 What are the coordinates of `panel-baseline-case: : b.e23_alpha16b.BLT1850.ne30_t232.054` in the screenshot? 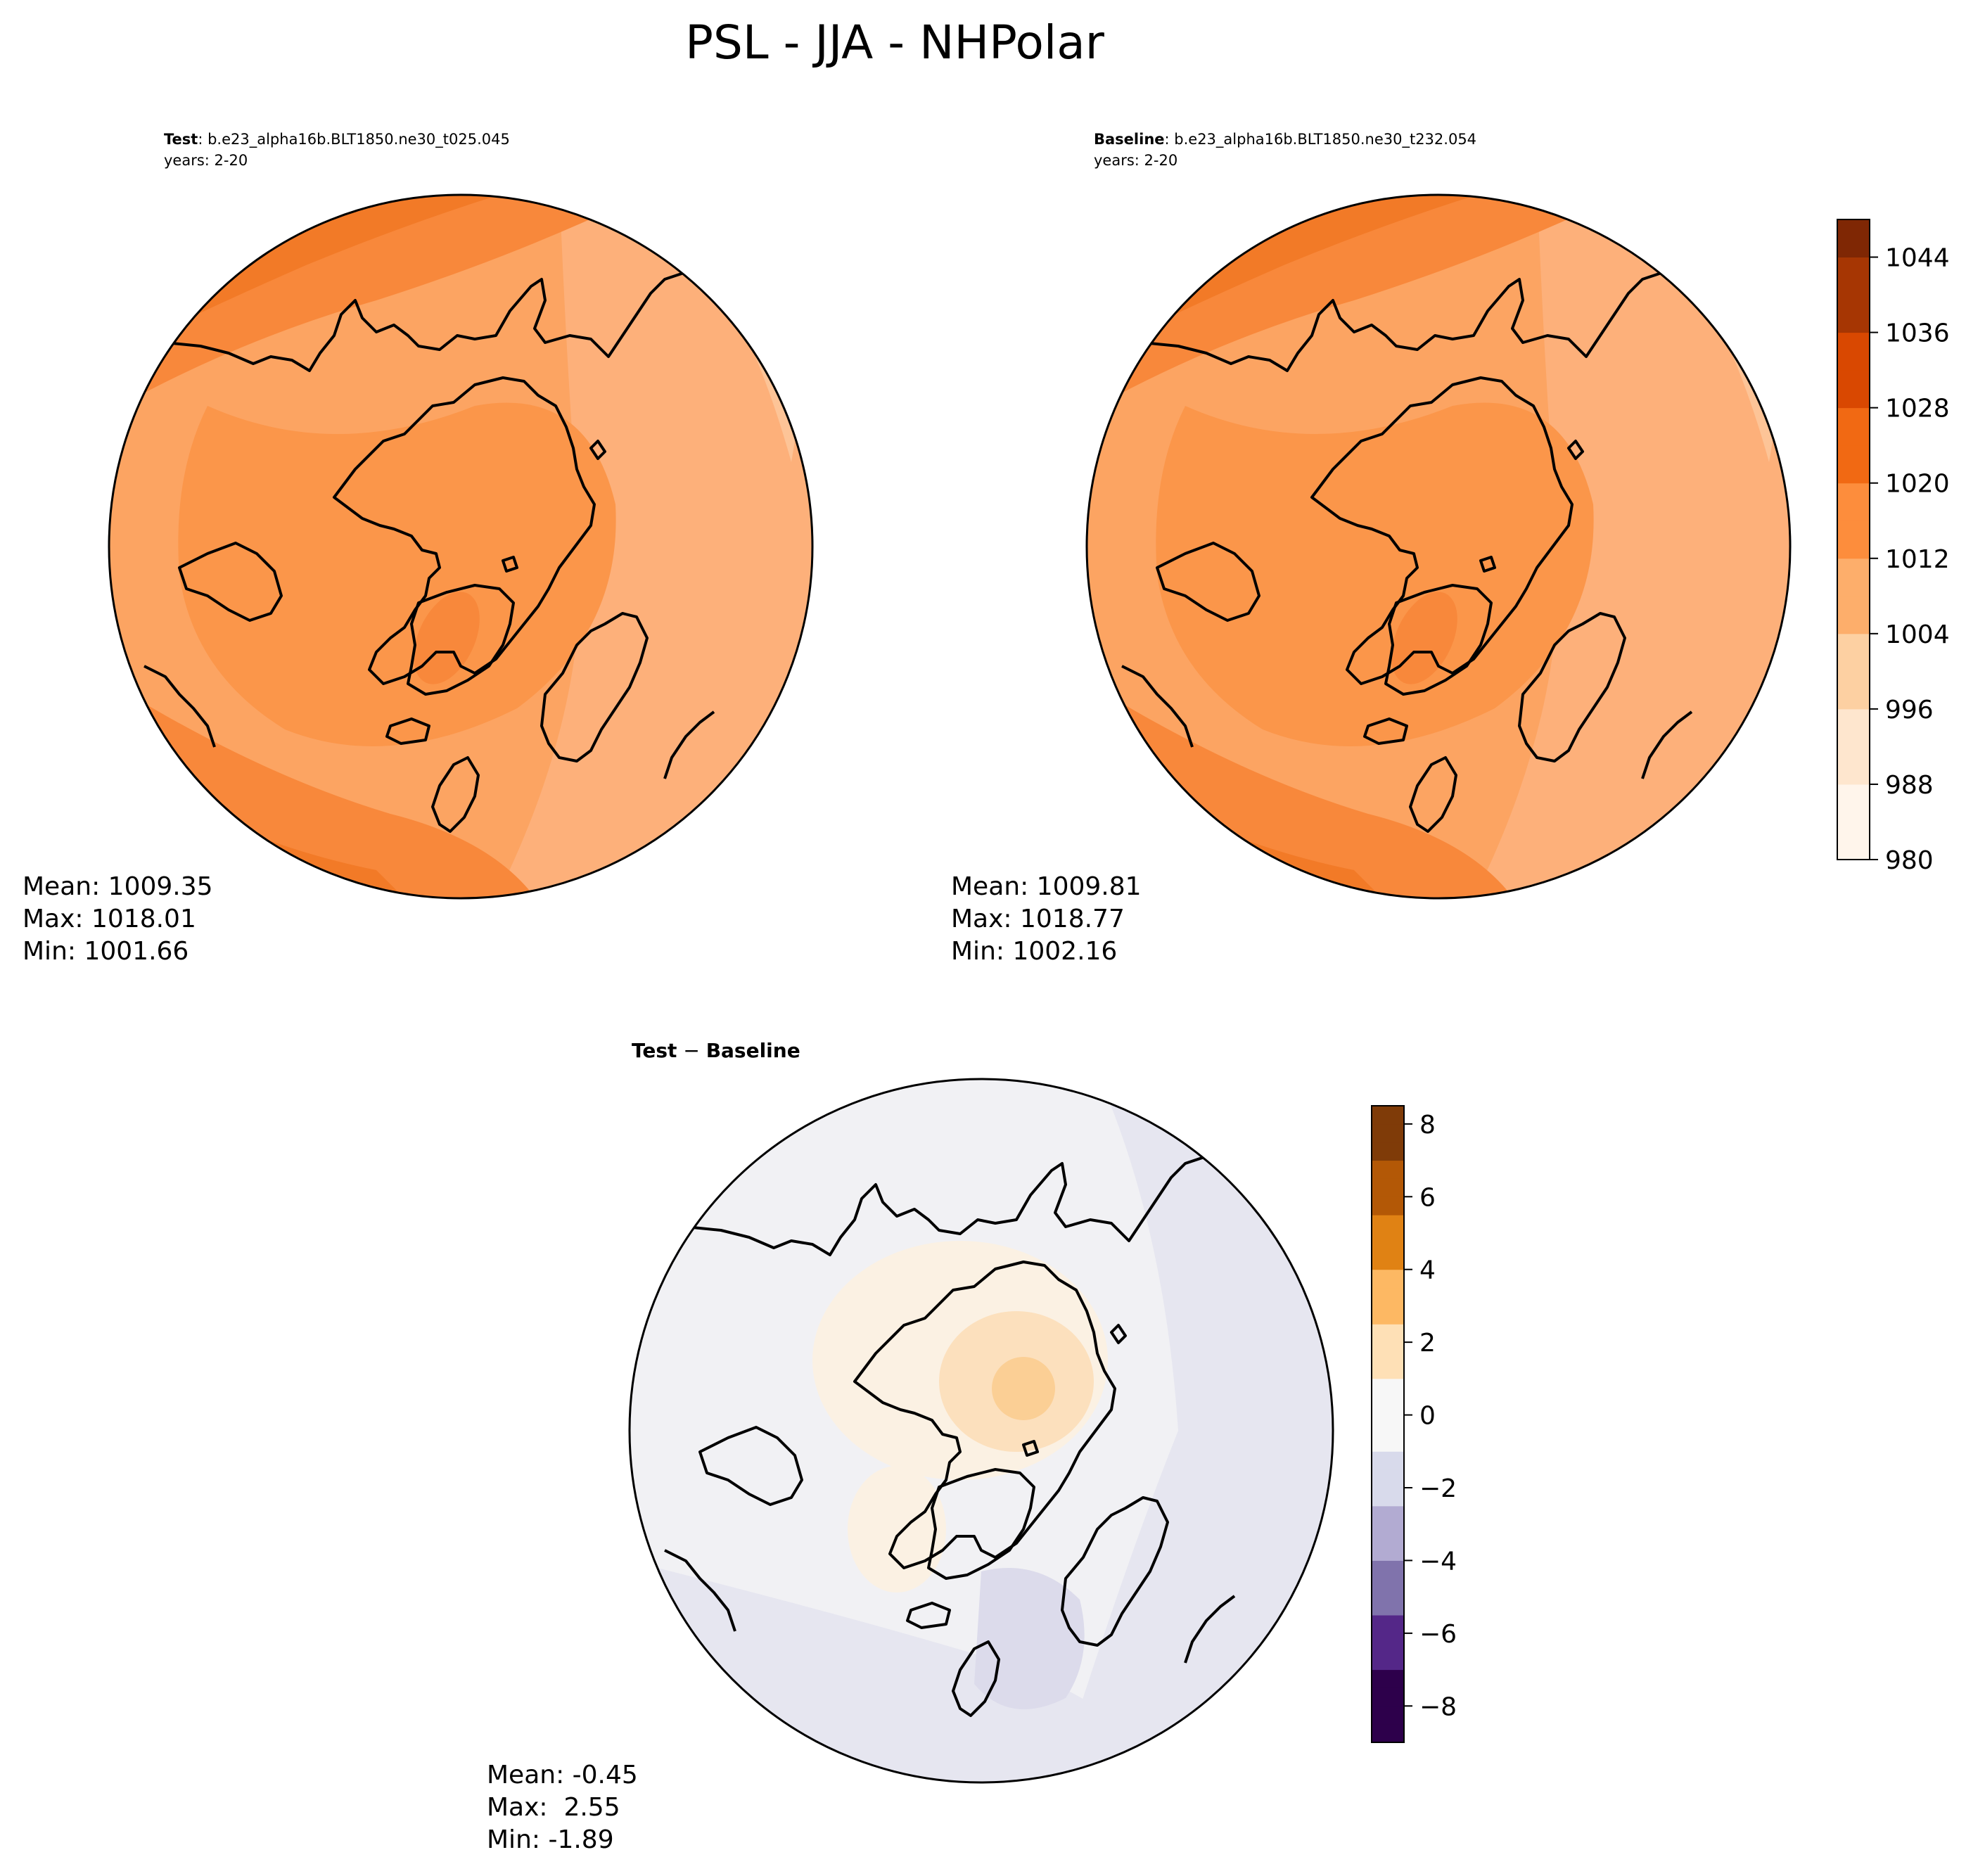 It's located at (1321, 139).